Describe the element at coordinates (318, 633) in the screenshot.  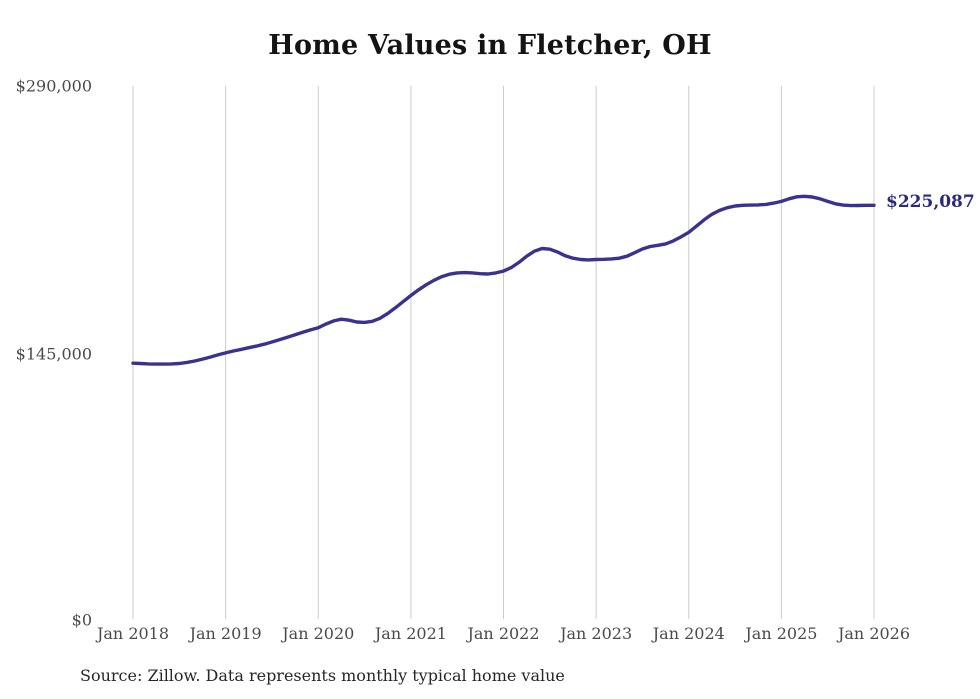
I see `x-tick-label-jan-2020: Jan 2020` at that location.